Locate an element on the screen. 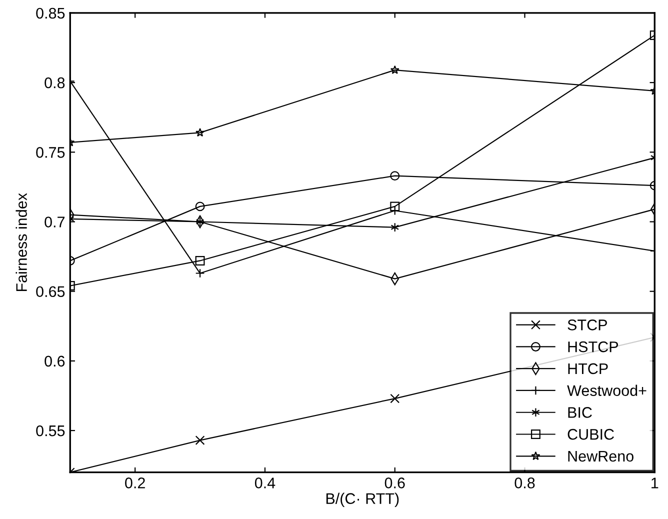 This screenshot has width=668, height=519. x-tick-label: 0.6 is located at coordinates (394, 483).